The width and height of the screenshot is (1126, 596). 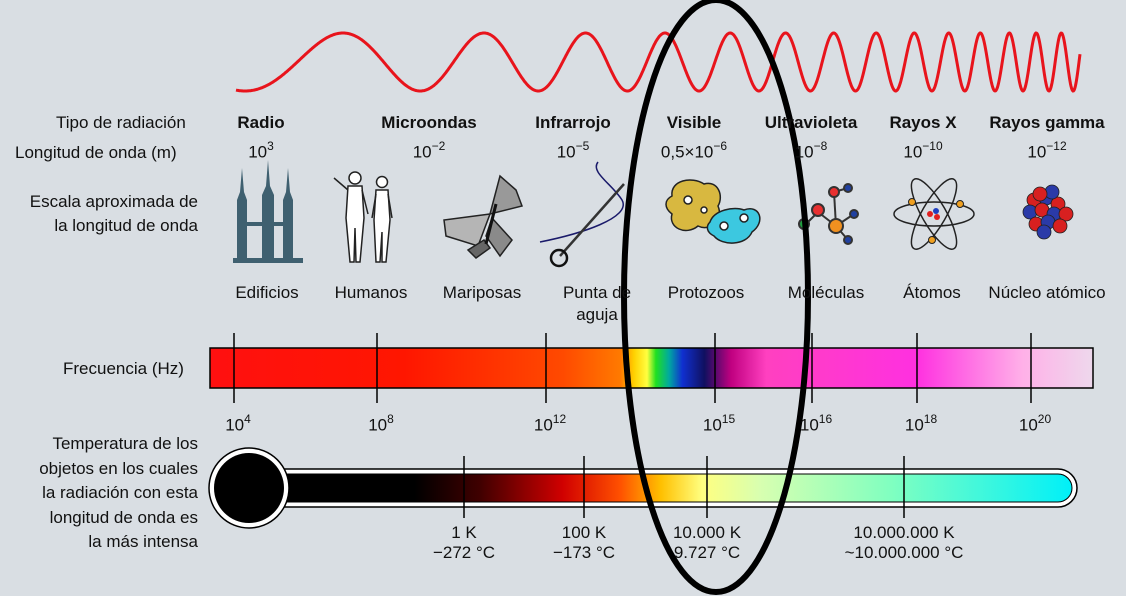 What do you see at coordinates (597, 304) in the screenshot?
I see `scale-example-label: Punta de aguja` at bounding box center [597, 304].